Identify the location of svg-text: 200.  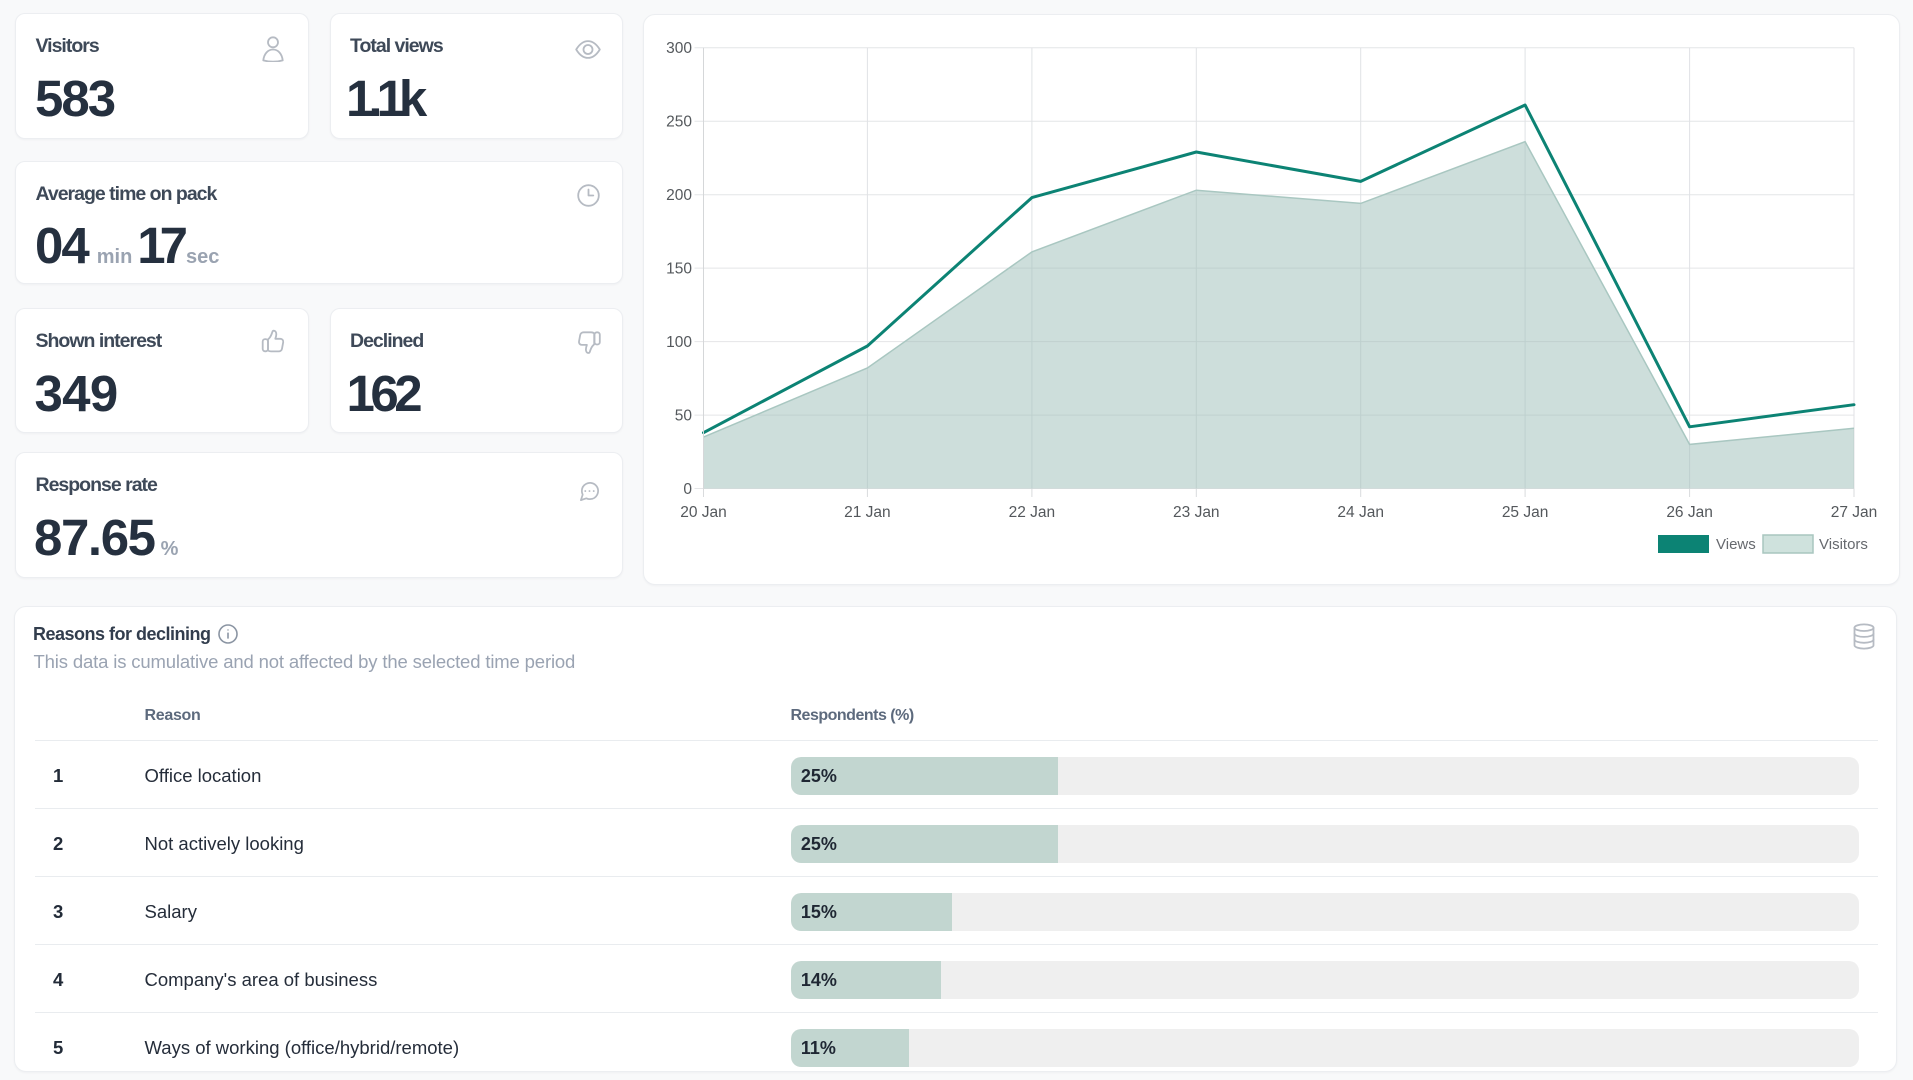
(679, 195).